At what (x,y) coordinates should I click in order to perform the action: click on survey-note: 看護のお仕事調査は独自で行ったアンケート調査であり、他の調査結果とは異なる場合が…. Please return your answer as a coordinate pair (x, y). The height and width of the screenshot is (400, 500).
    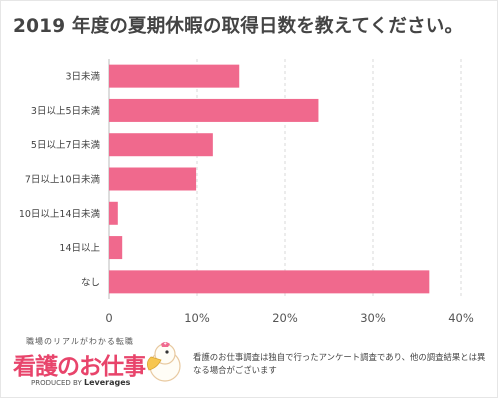
    Looking at the image, I should click on (339, 363).